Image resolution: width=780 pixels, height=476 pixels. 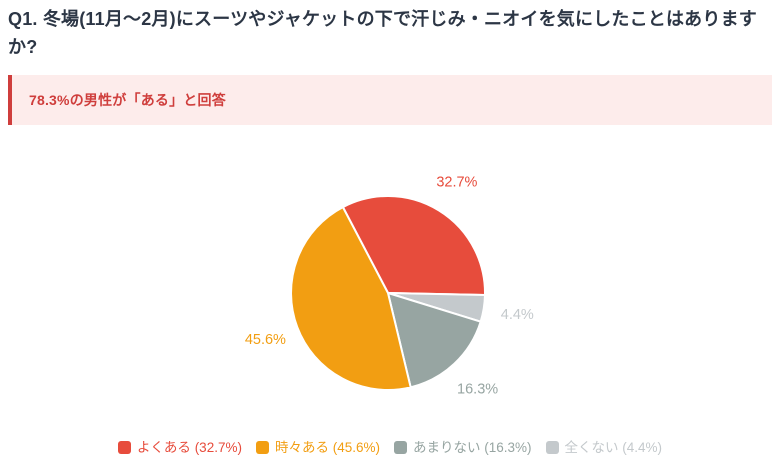 I want to click on legend-item: 時々ある (45.6%), so click(x=317, y=447).